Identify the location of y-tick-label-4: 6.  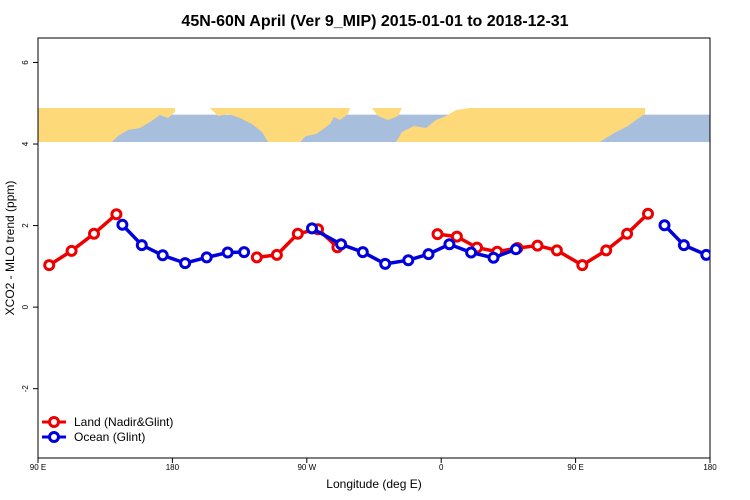
(25, 62).